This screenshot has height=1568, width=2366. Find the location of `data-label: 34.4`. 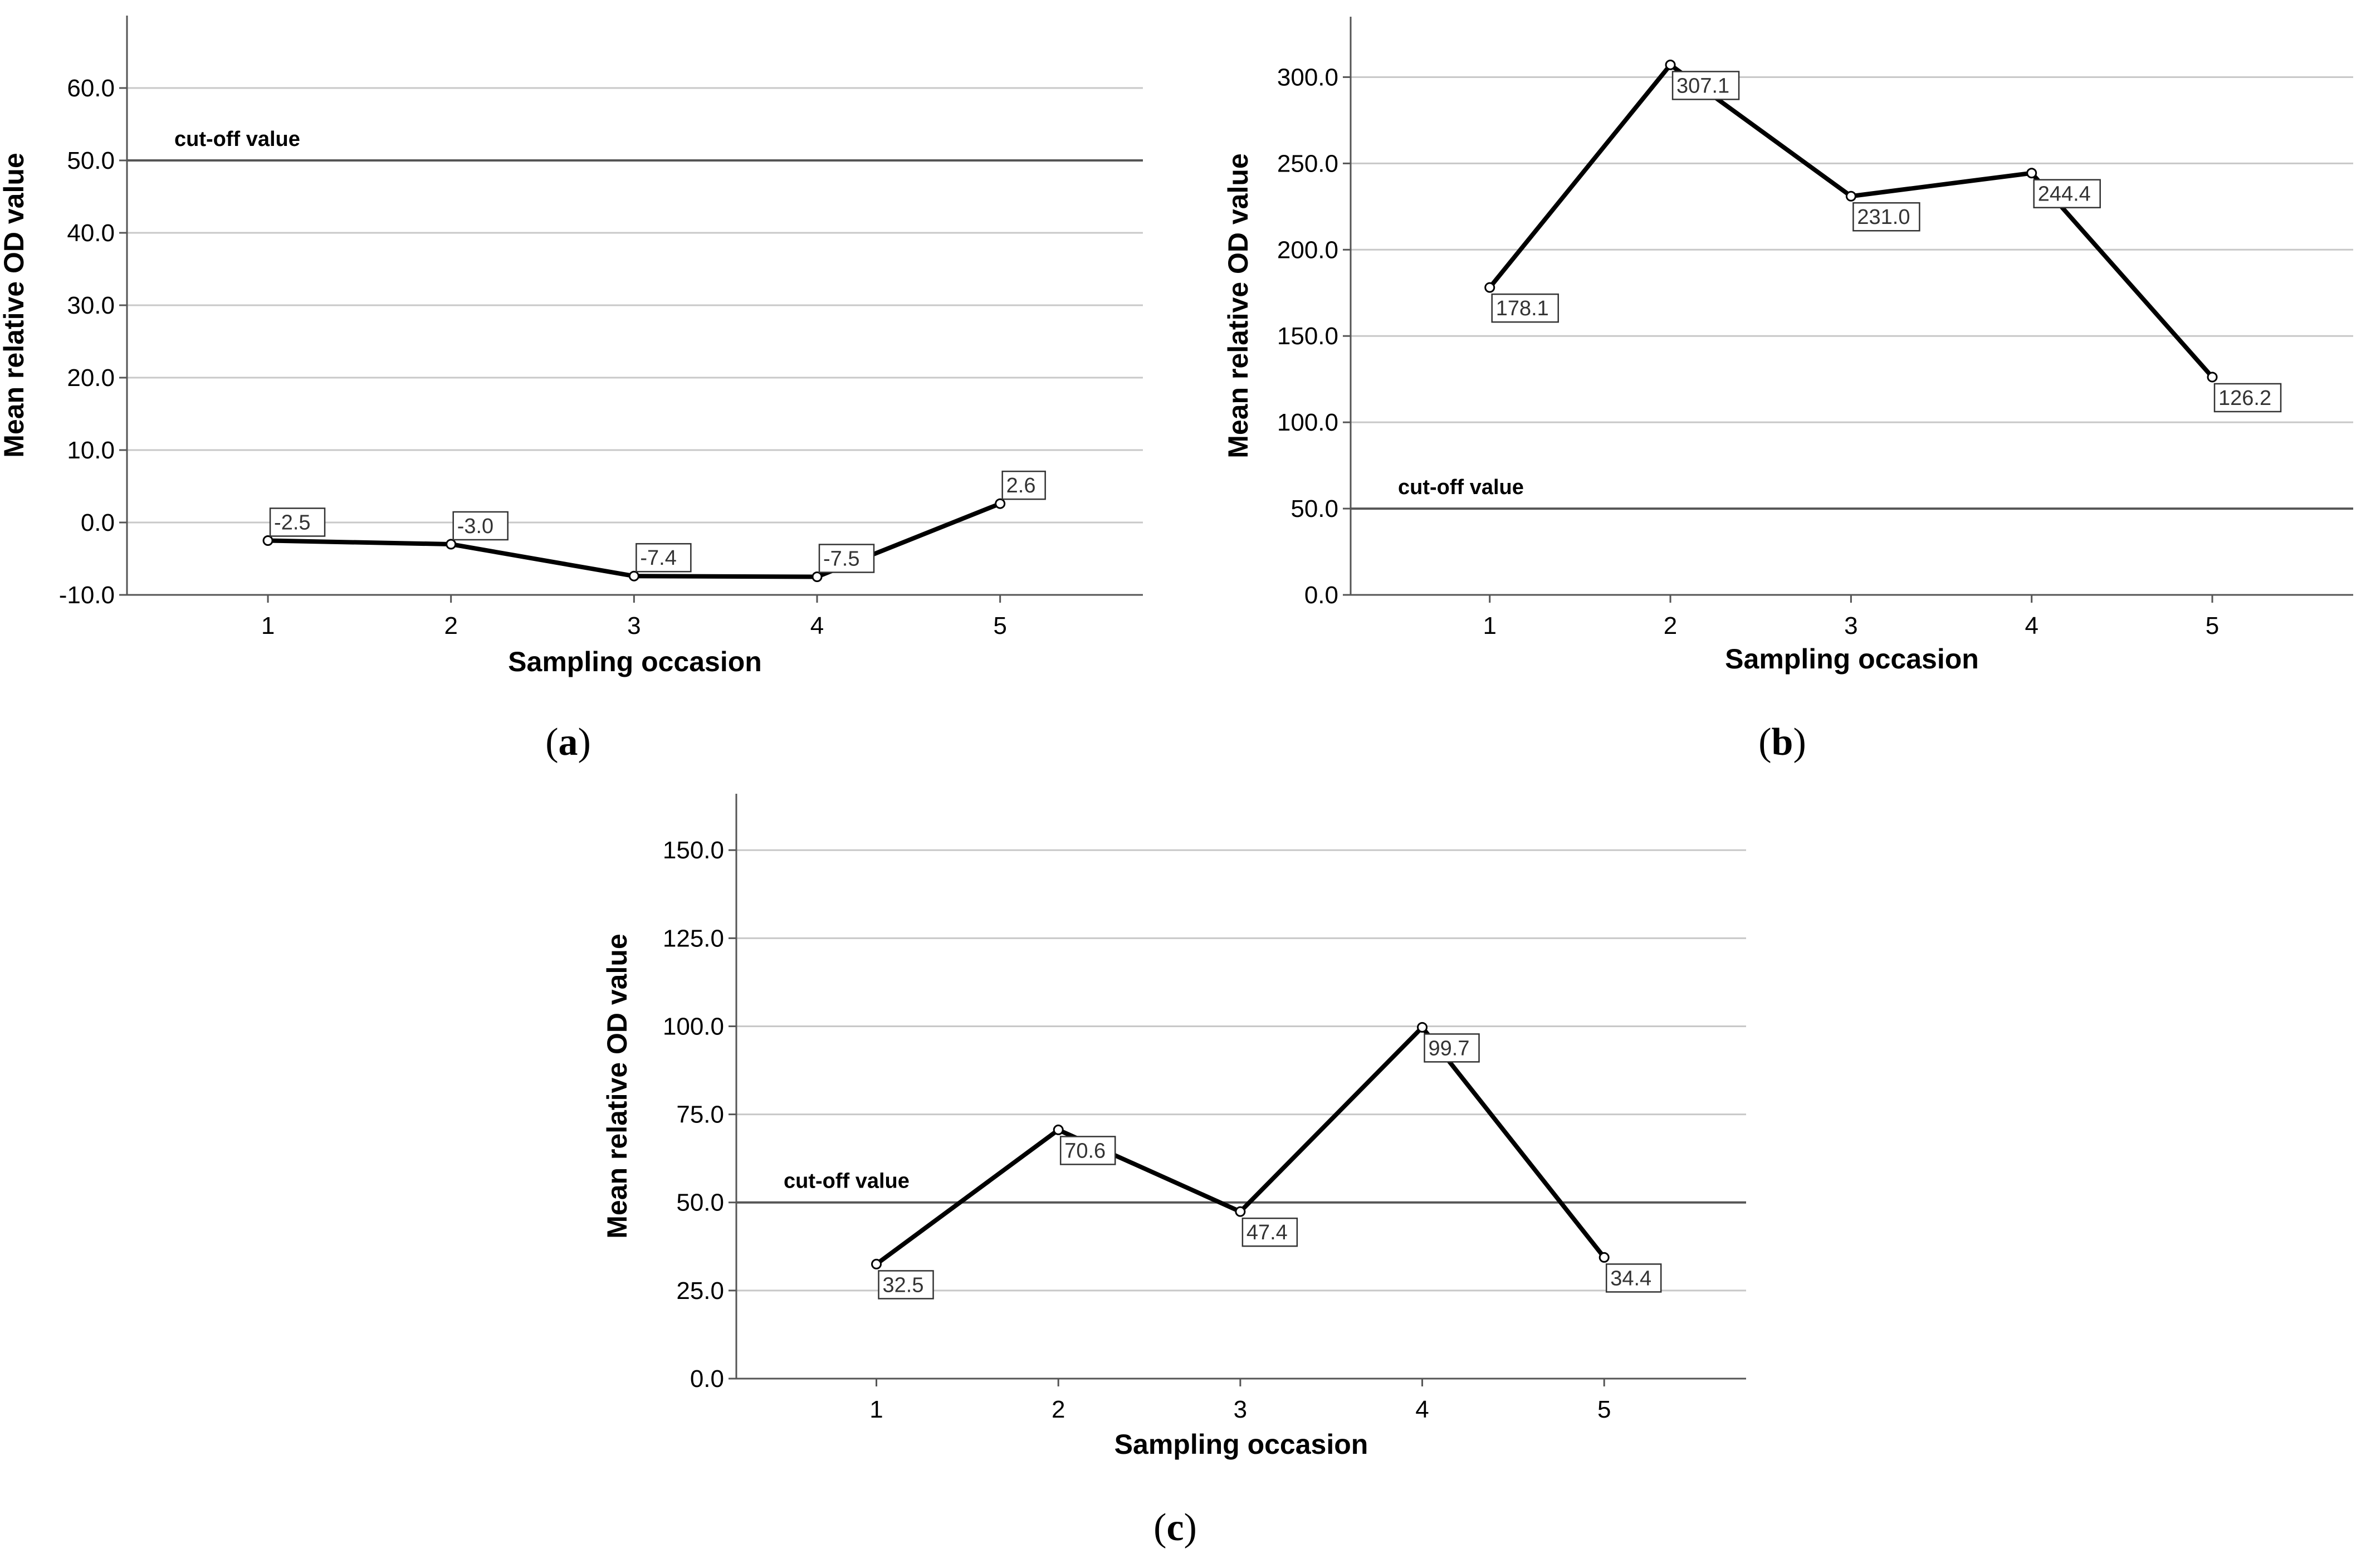

data-label: 34.4 is located at coordinates (1633, 1278).